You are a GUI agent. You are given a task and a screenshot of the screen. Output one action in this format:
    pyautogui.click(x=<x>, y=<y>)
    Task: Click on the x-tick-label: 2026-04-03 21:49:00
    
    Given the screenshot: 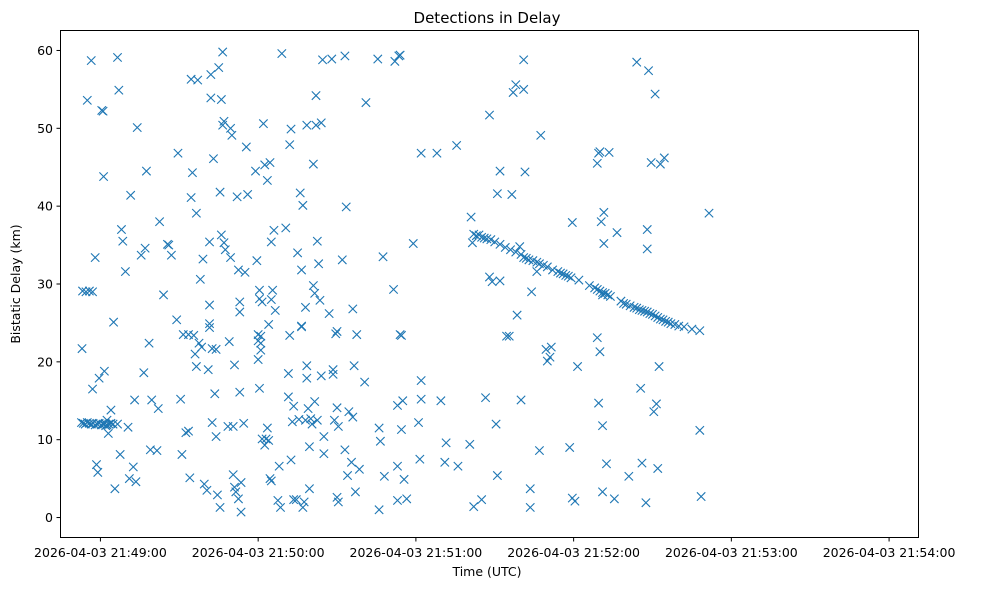 What is the action you would take?
    pyautogui.click(x=100, y=552)
    